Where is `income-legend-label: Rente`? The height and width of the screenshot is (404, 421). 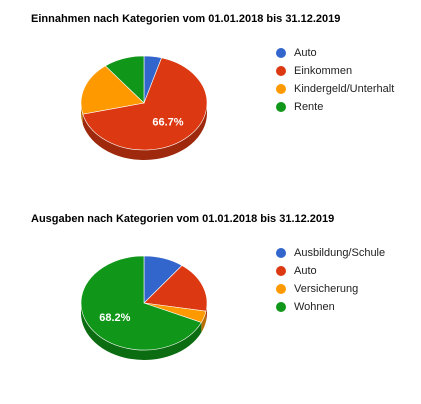 income-legend-label: Rente is located at coordinates (309, 107).